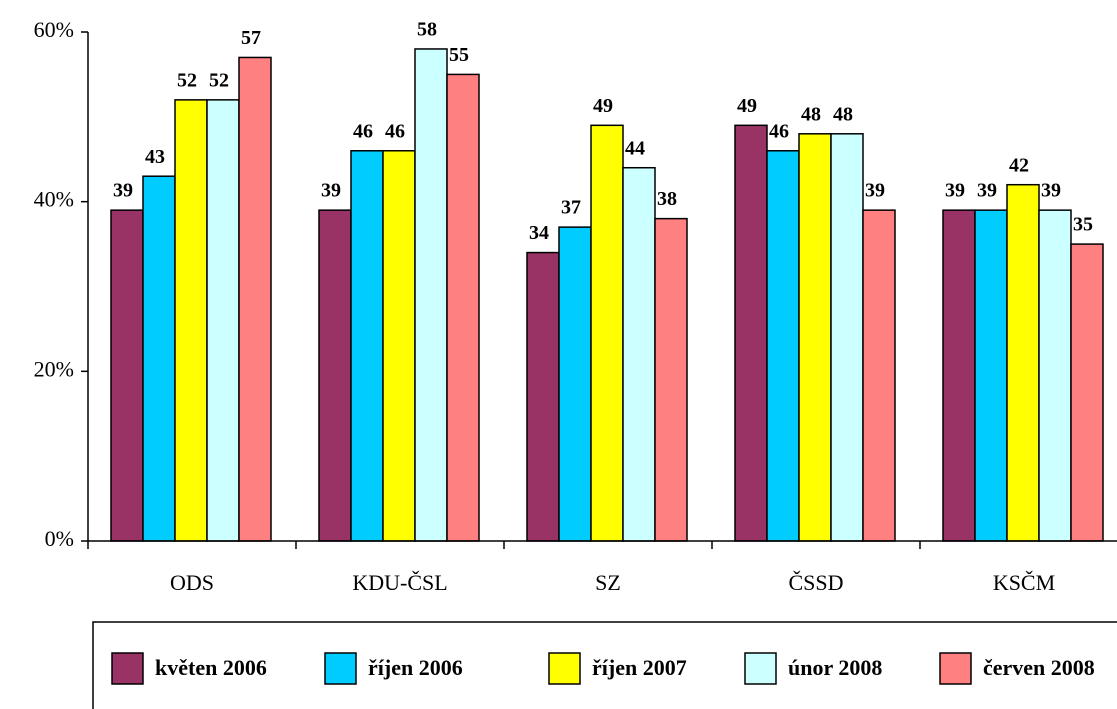 This screenshot has width=1117, height=709. What do you see at coordinates (635, 148) in the screenshot?
I see `data-label: 44` at bounding box center [635, 148].